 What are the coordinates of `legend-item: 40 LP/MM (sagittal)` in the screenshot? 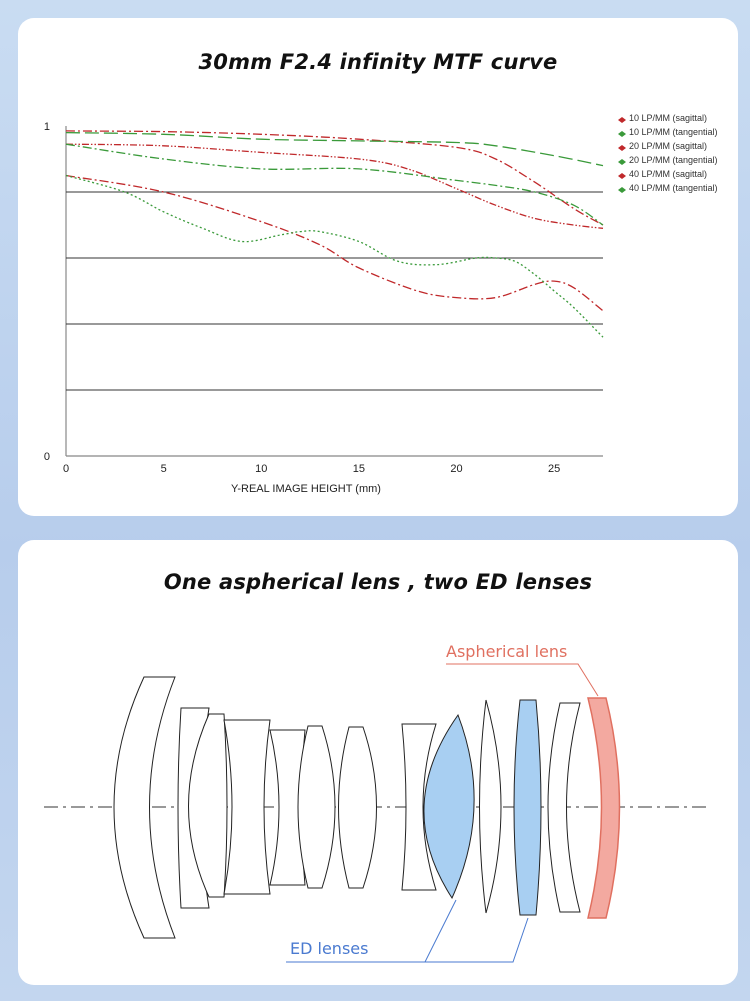 It's located at (662, 174).